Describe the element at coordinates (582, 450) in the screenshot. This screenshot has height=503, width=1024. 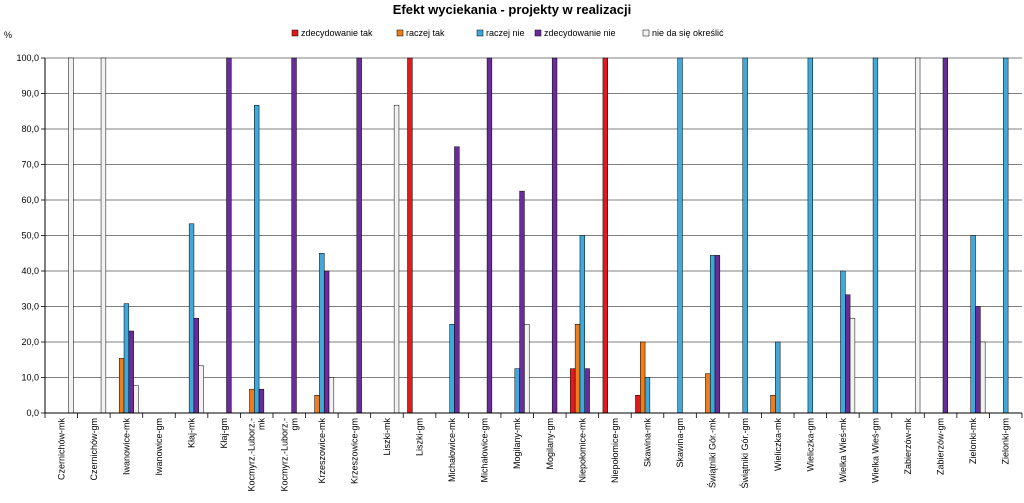
I see `x-tick-label: Niepołomice-mk` at that location.